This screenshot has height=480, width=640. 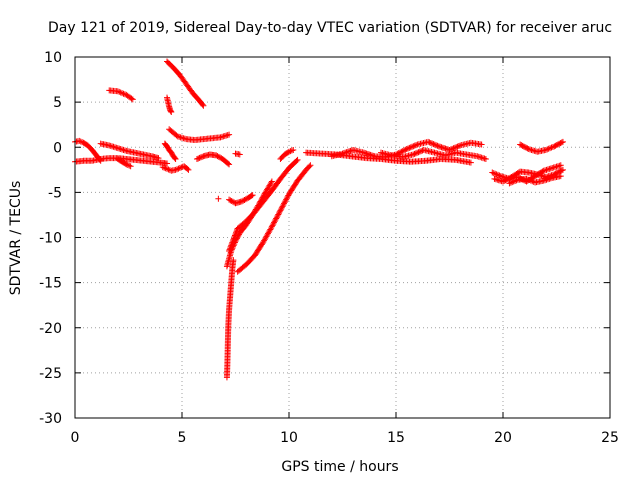 I want to click on series-arc-k, so click(x=213, y=159).